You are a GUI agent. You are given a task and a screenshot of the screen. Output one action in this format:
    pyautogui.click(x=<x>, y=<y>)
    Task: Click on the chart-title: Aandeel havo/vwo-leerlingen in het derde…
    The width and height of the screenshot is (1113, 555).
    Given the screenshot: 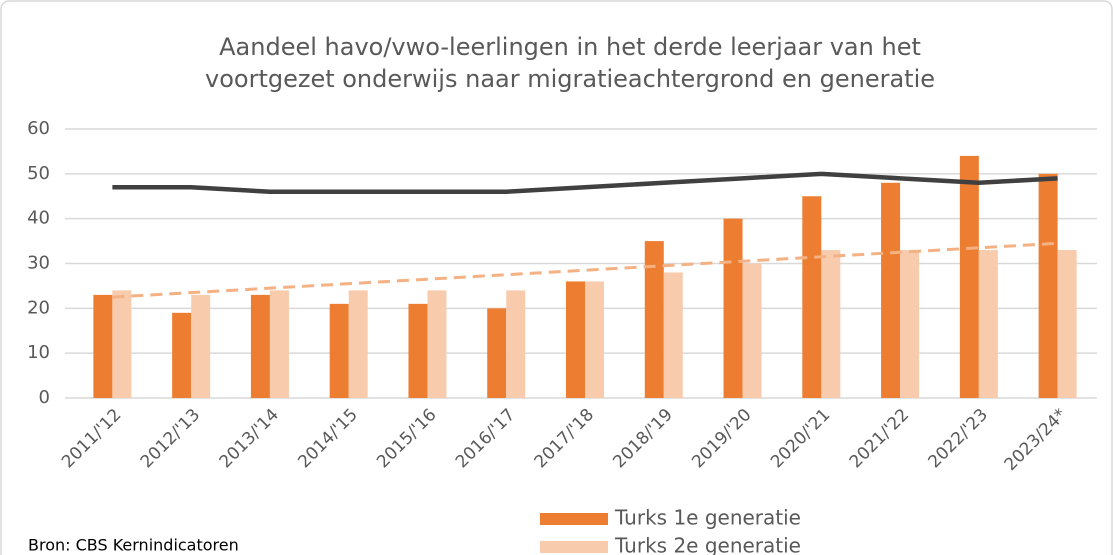 What is the action you would take?
    pyautogui.click(x=570, y=47)
    